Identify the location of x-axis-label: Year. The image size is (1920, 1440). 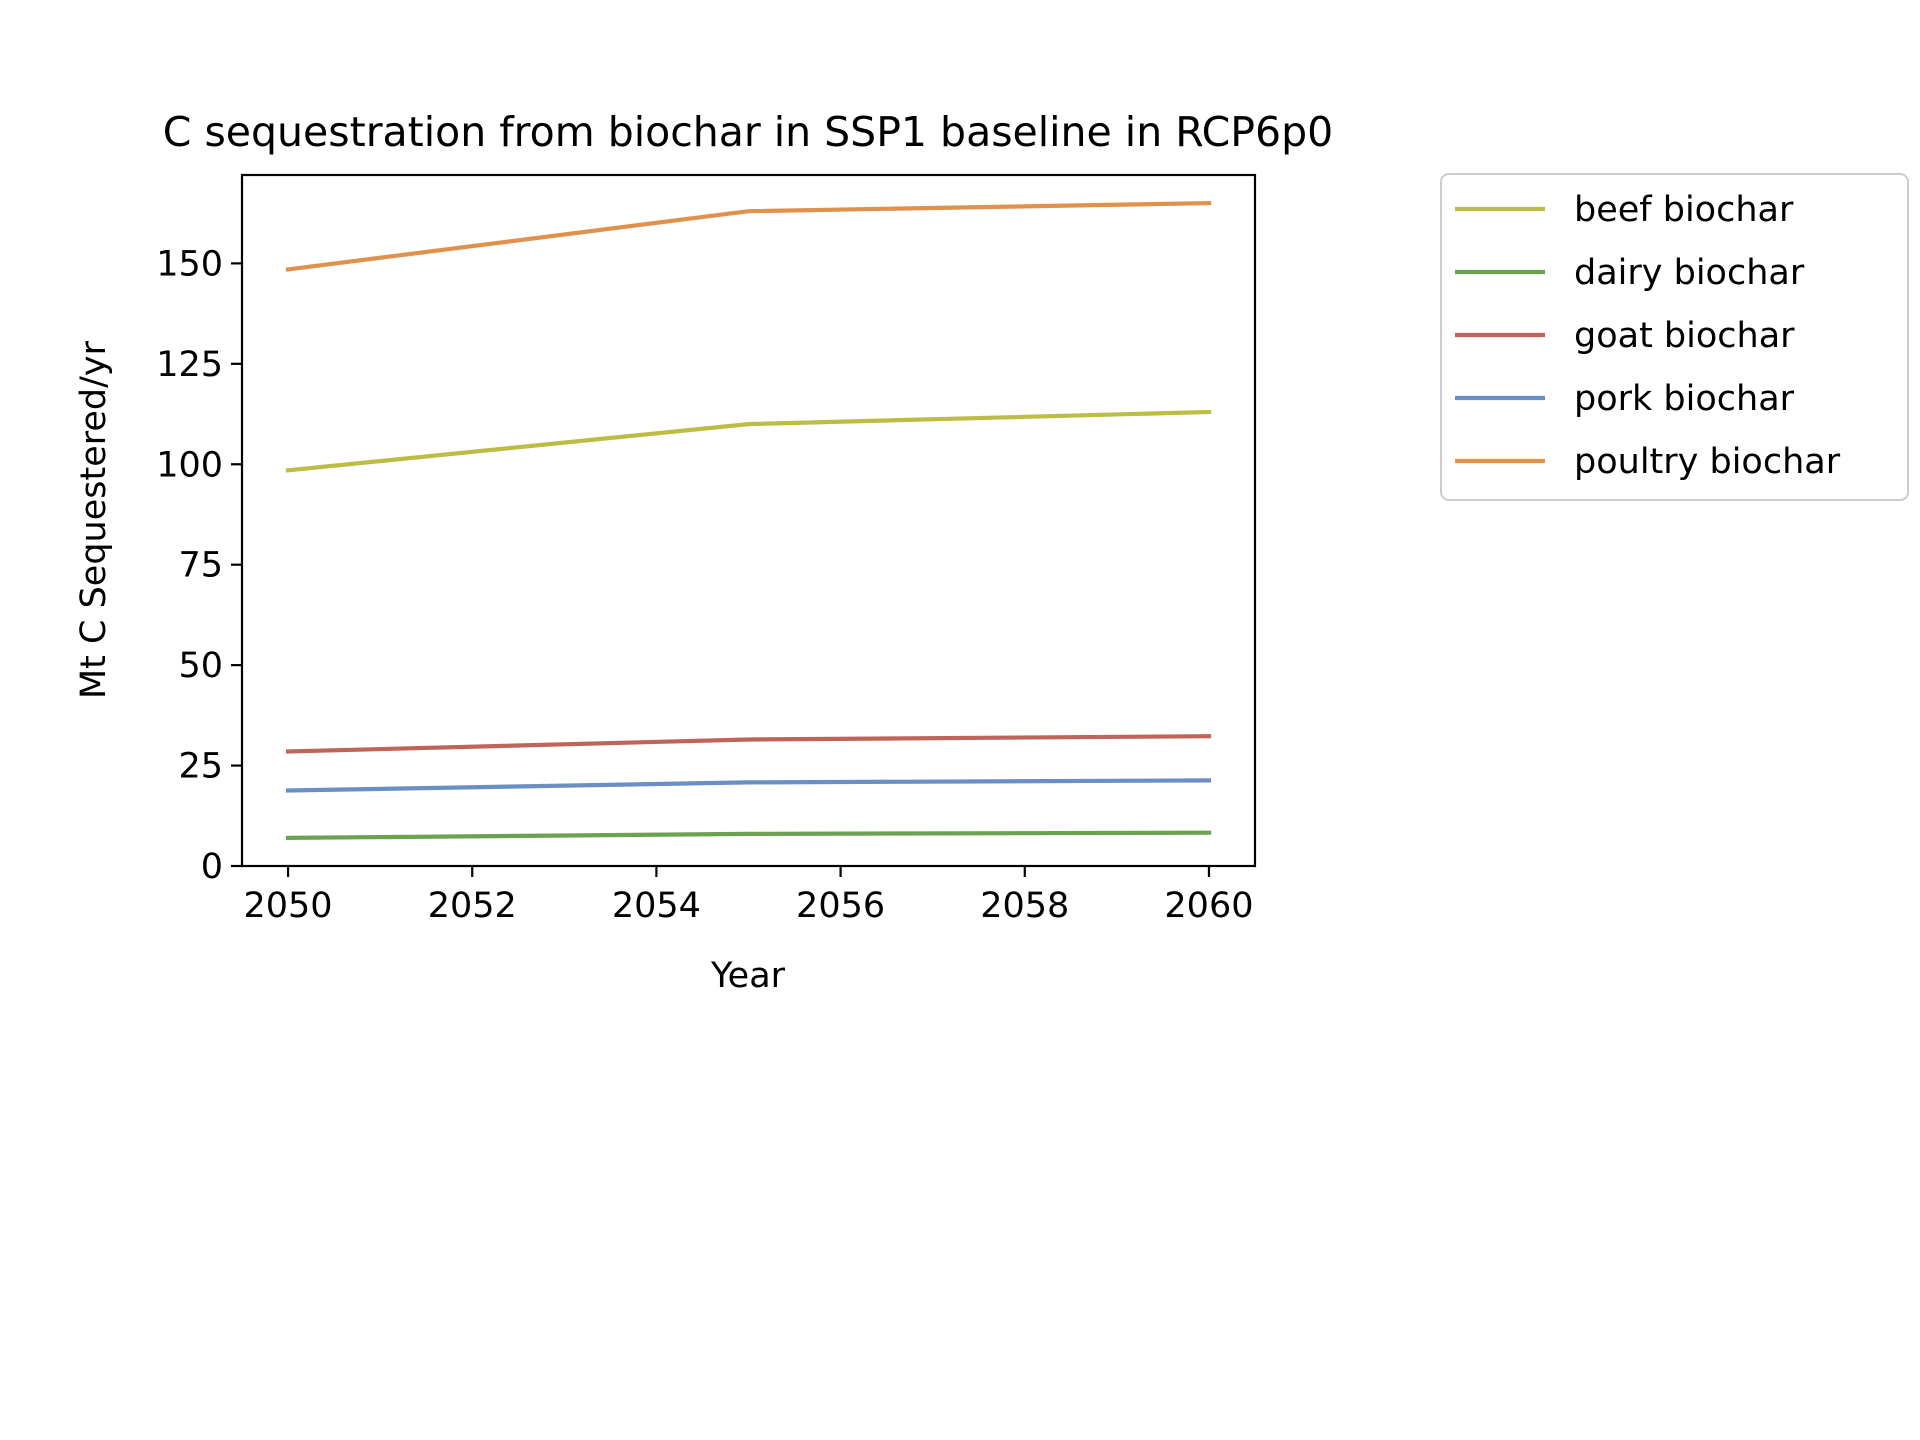
(748, 976).